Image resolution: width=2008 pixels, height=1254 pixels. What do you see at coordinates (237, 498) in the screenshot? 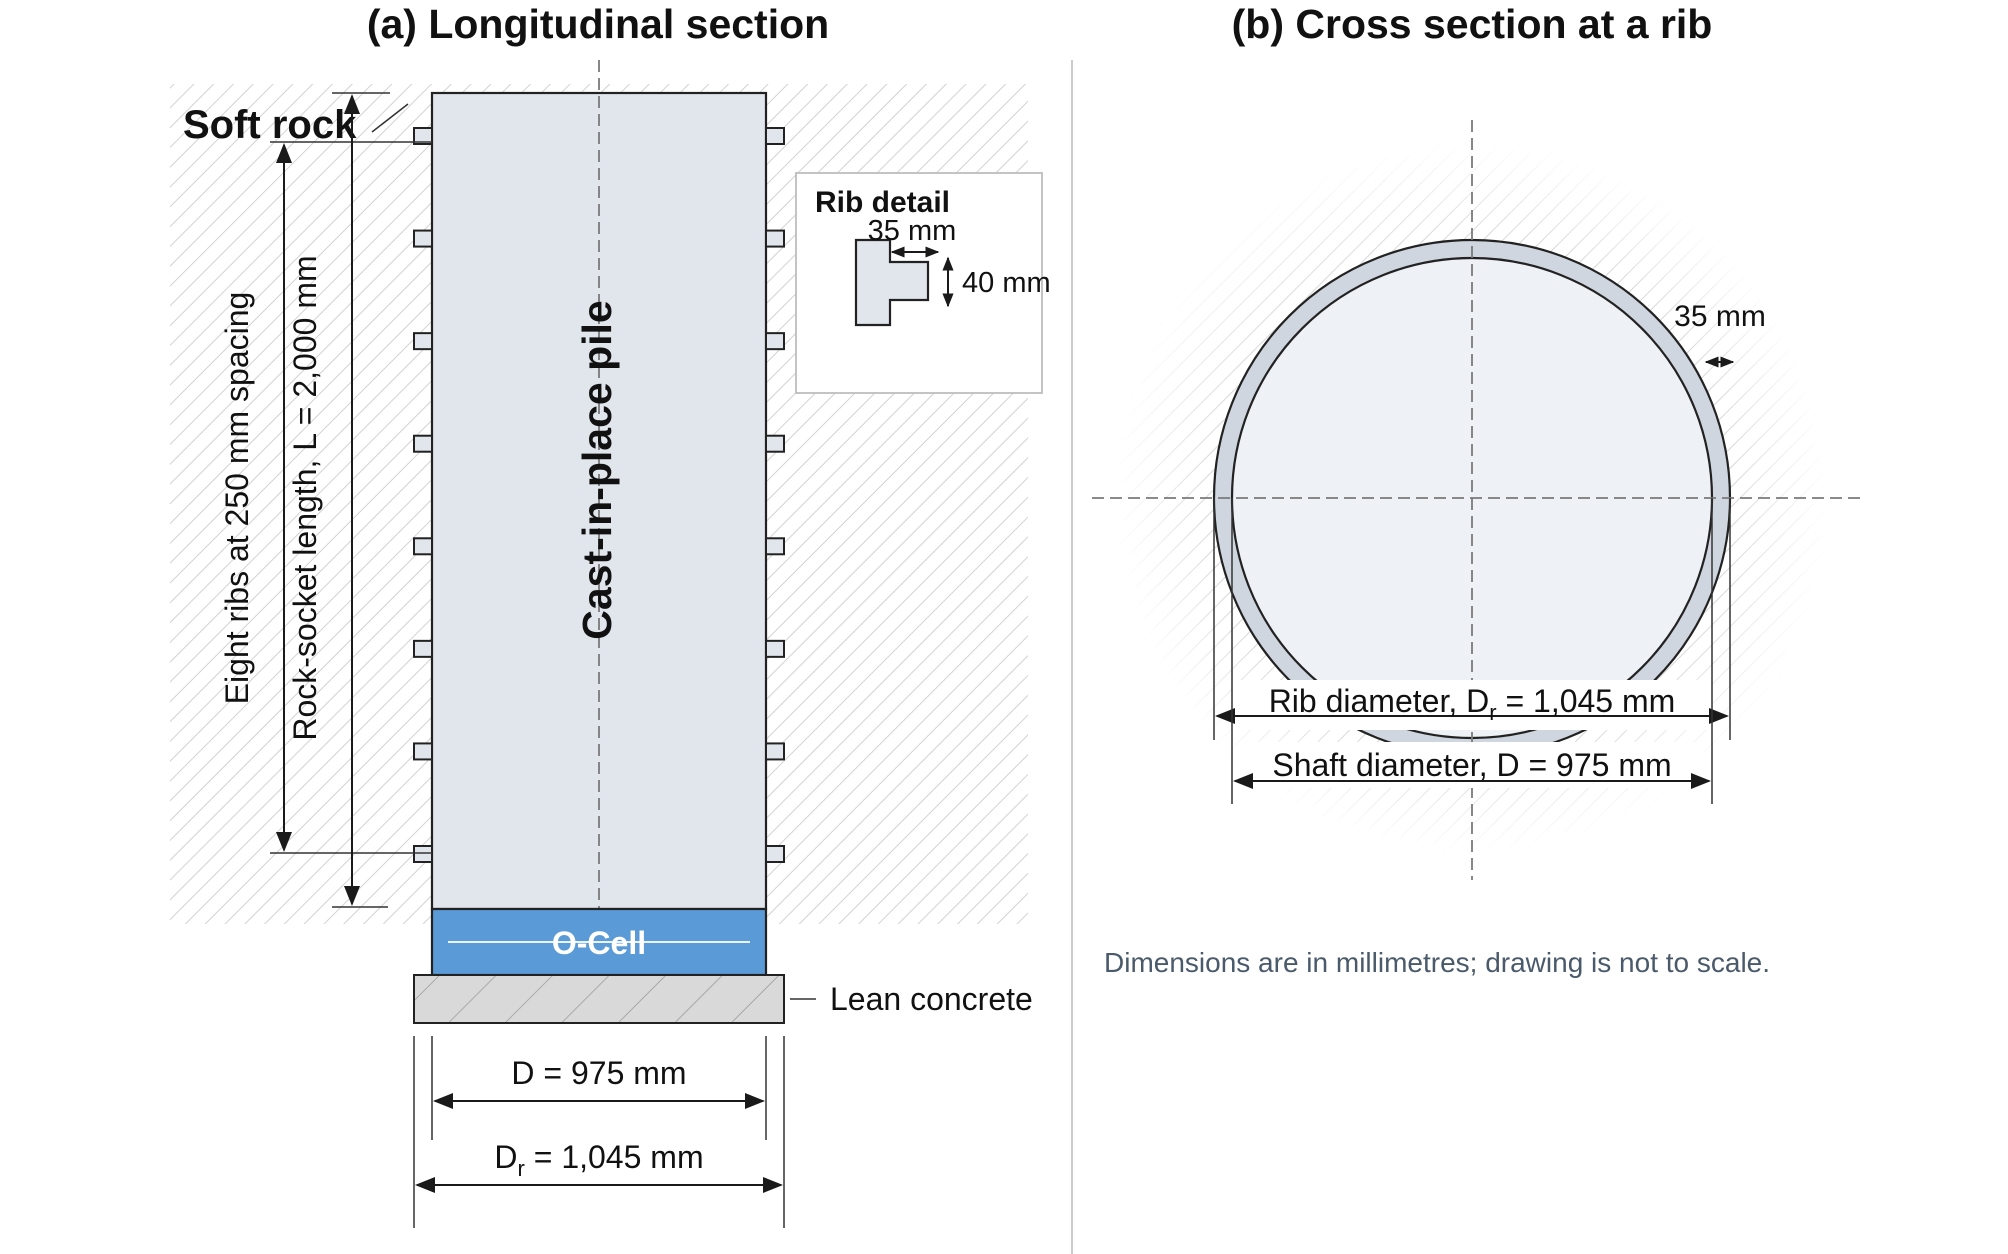
I see `ribs-spacing-label: Eight ribs at 250 mm spacing` at bounding box center [237, 498].